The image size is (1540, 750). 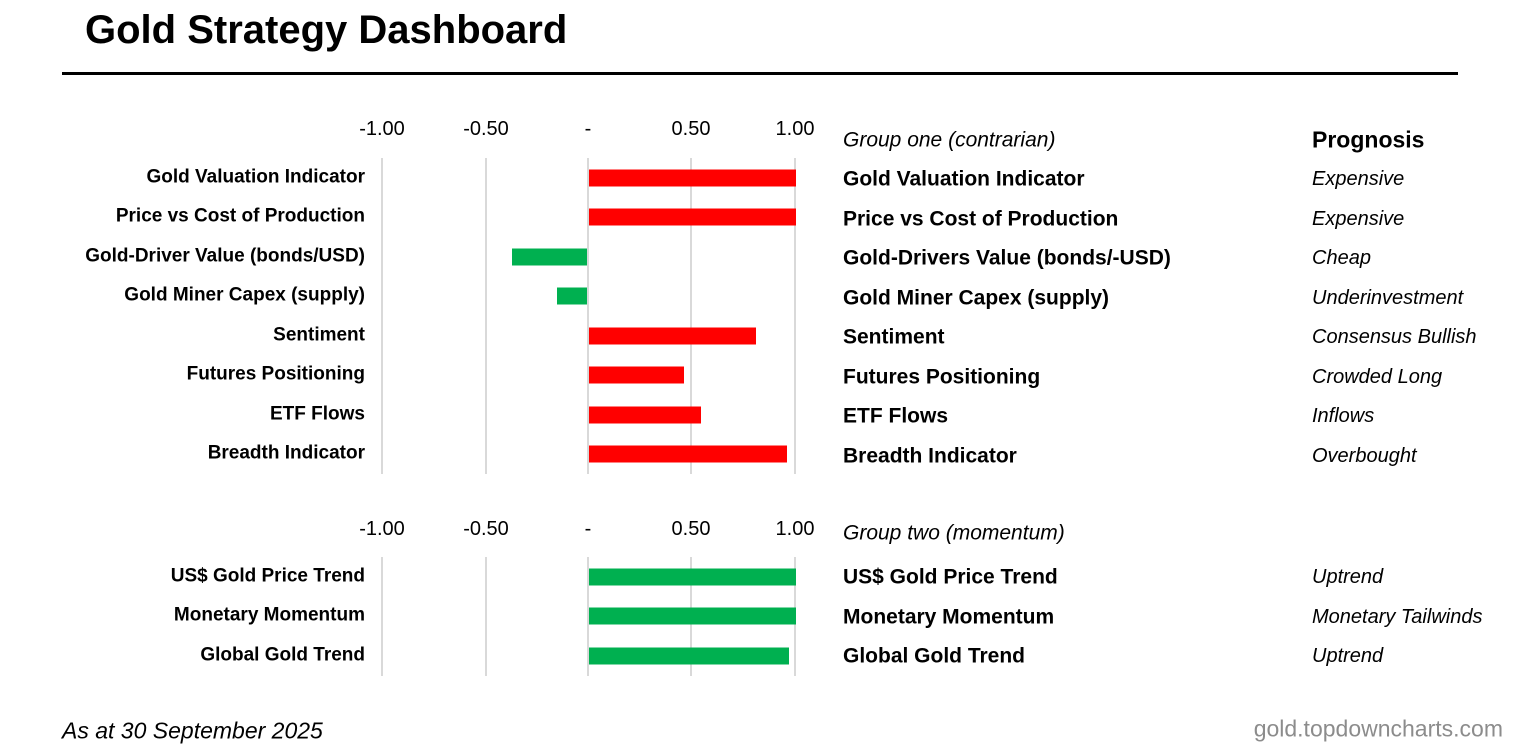 I want to click on group-two-header: Group two (momentum), so click(x=954, y=533).